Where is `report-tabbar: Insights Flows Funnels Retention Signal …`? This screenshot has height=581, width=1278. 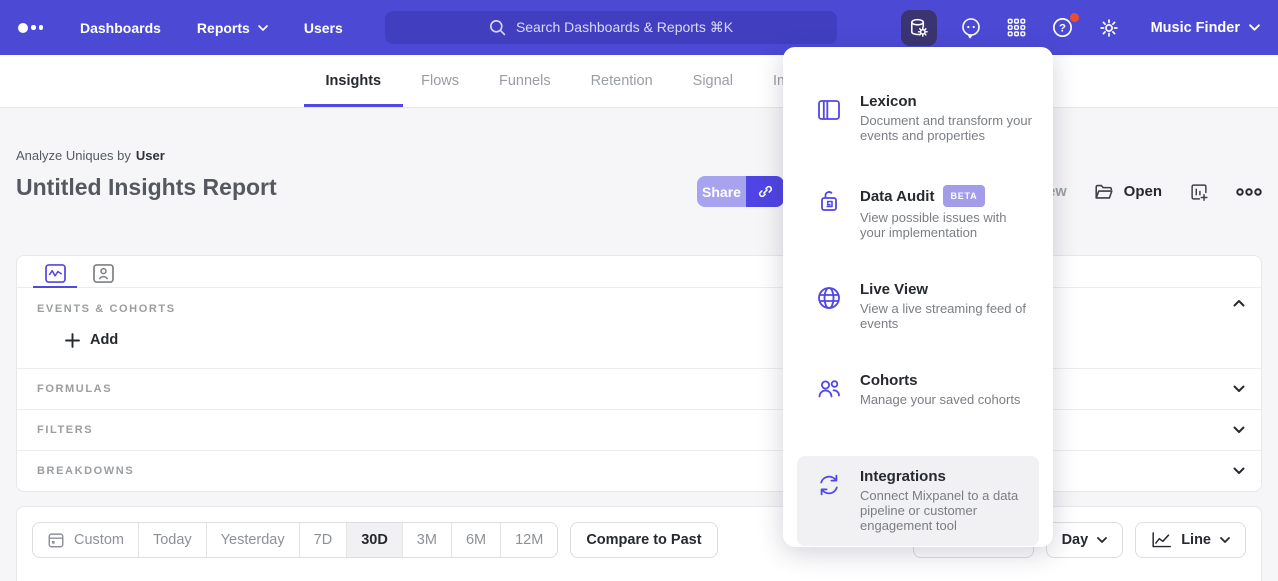
report-tabbar: Insights Flows Funnels Retention Signal … is located at coordinates (639, 81).